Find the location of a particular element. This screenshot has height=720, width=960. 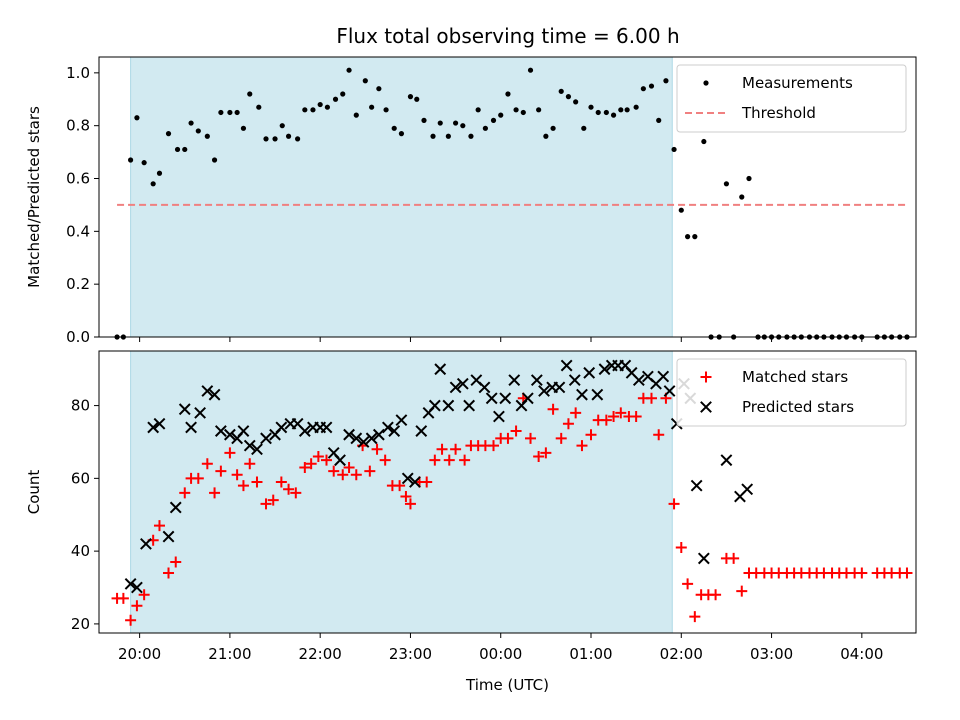

legend-label-matched-stars: Matched stars is located at coordinates (795, 377).